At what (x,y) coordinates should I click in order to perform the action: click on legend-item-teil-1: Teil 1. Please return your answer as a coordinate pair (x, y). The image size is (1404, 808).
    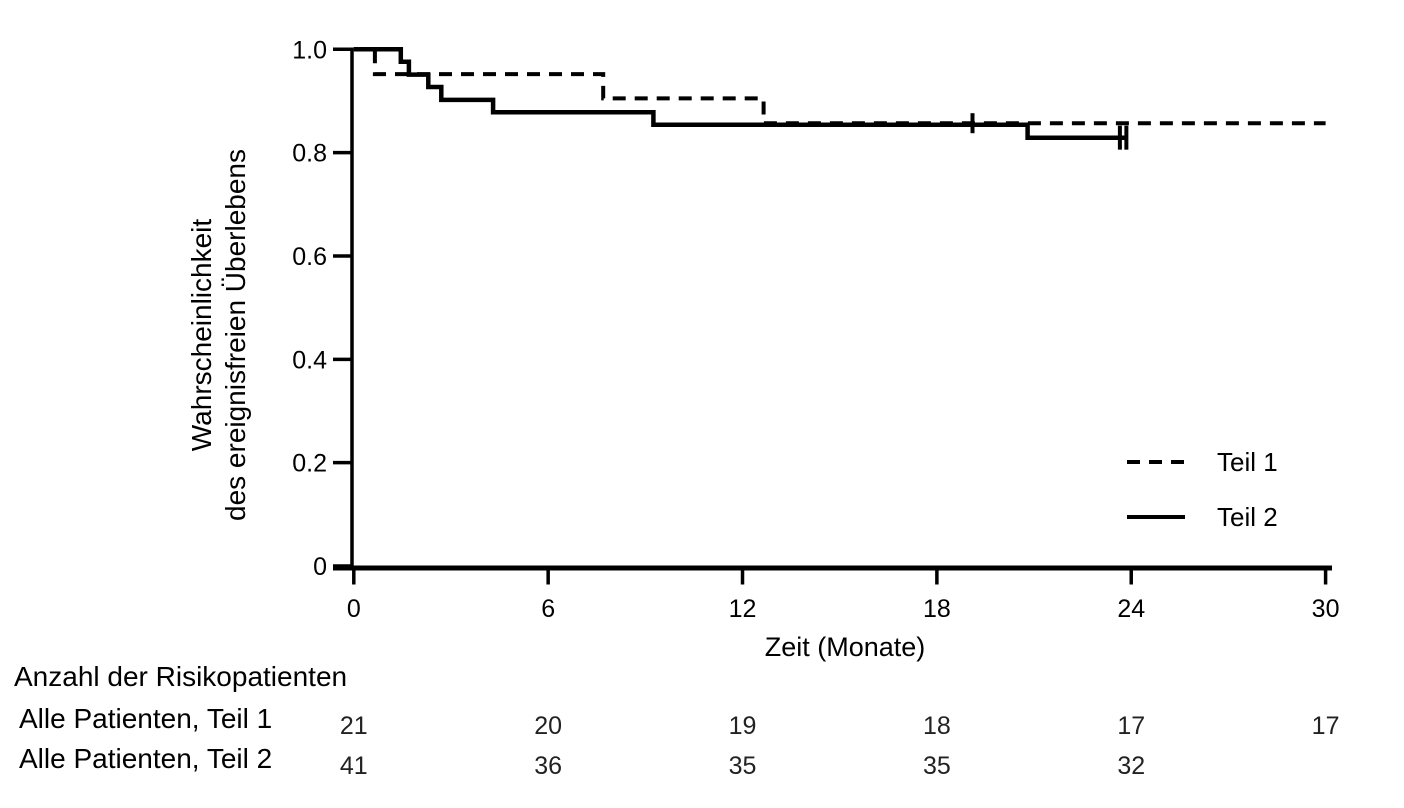
    Looking at the image, I should click on (1202, 462).